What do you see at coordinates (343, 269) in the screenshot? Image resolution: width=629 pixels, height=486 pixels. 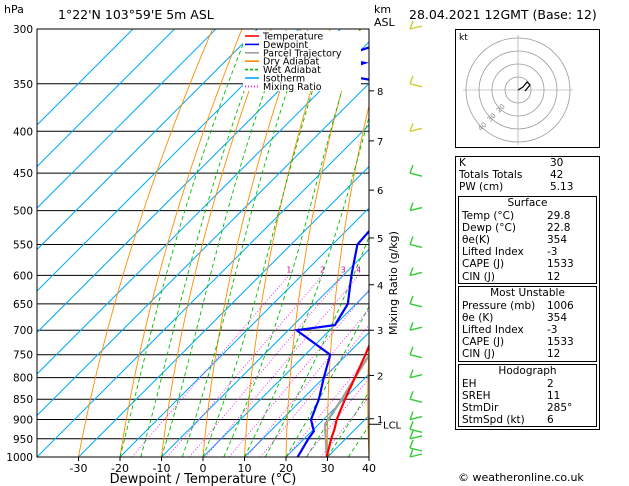 I see `mixing-ratio-label: 3` at bounding box center [343, 269].